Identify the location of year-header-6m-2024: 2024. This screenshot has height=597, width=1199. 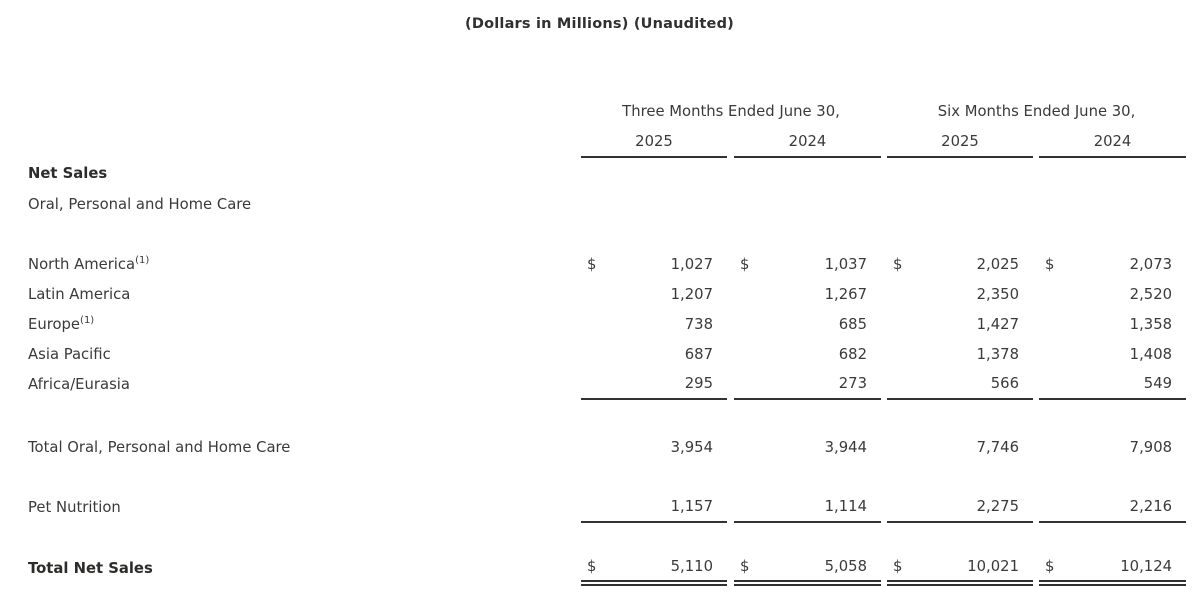
(1113, 142).